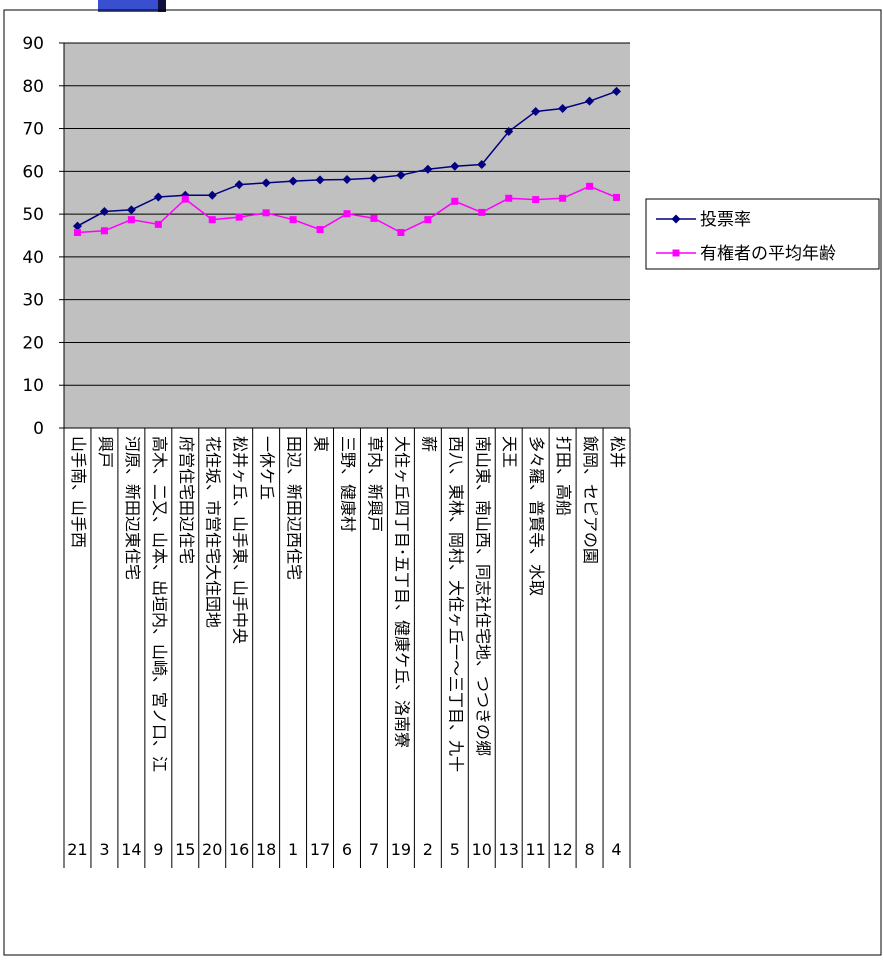 Image resolution: width=883 pixels, height=960 pixels. I want to click on header-decoration, so click(131, 6).